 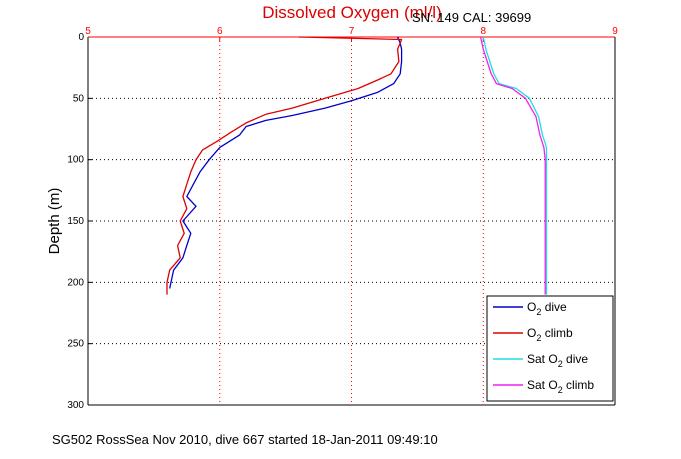 I want to click on legend-label-o2-dive: O2 dive, so click(x=547, y=308).